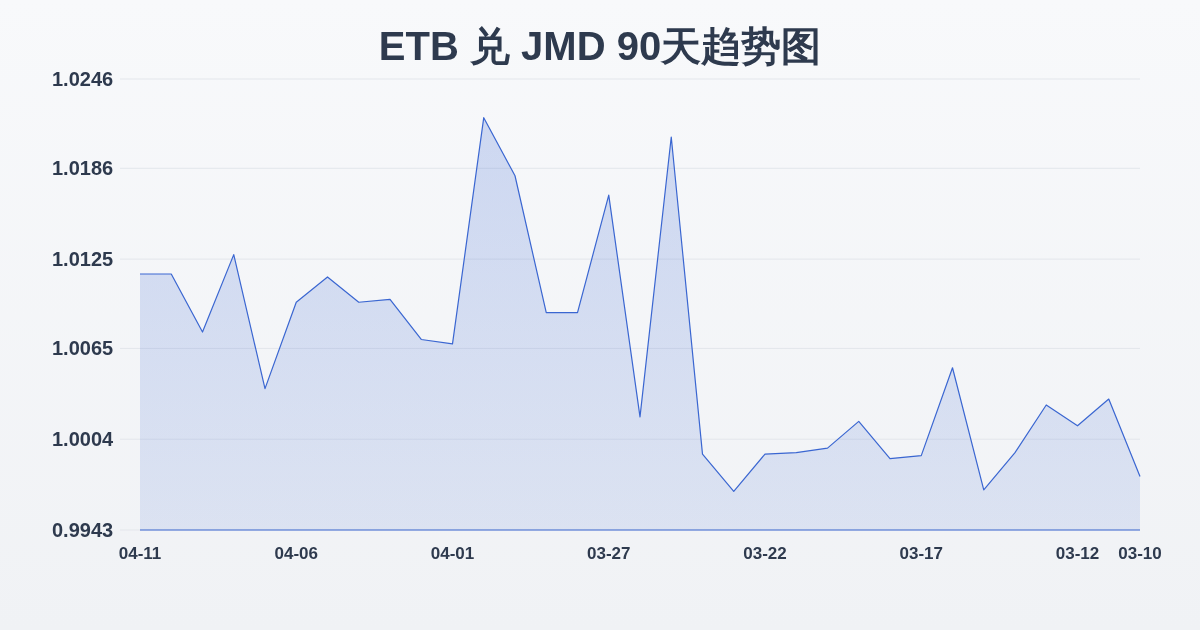 This screenshot has width=1200, height=630. Describe the element at coordinates (600, 46) in the screenshot. I see `chart-title: ETB 兑 JMD 90天趋势图` at that location.